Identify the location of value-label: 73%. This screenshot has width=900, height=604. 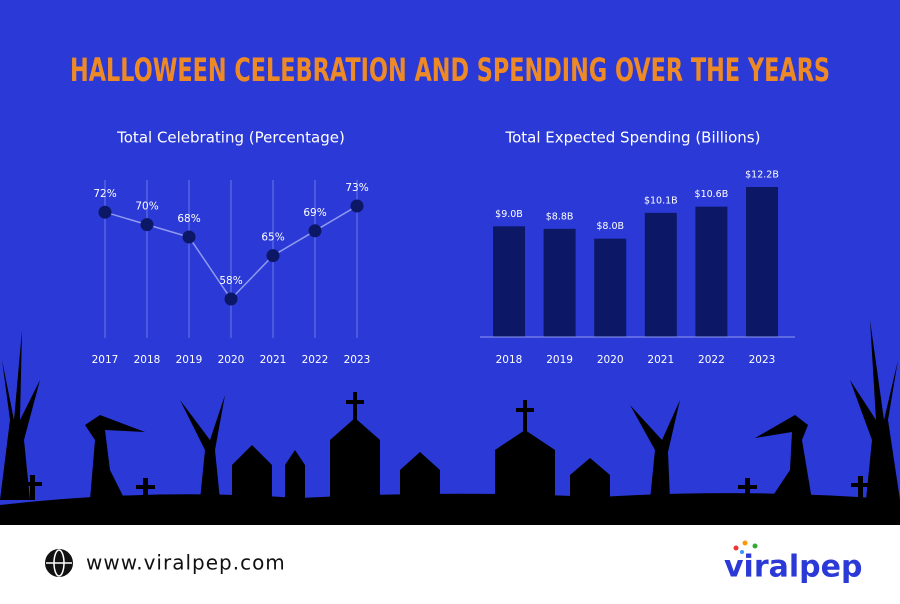
(356, 188).